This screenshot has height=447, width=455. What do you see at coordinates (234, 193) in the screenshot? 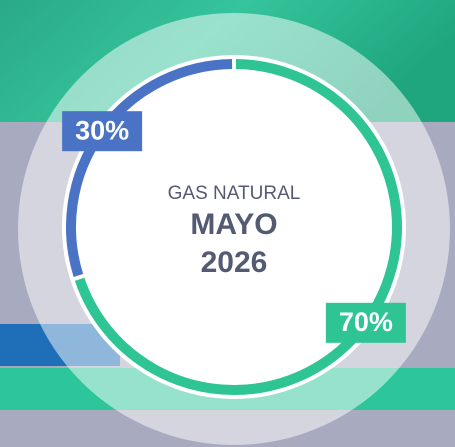
I see `subtitle: GAS NATURAL` at bounding box center [234, 193].